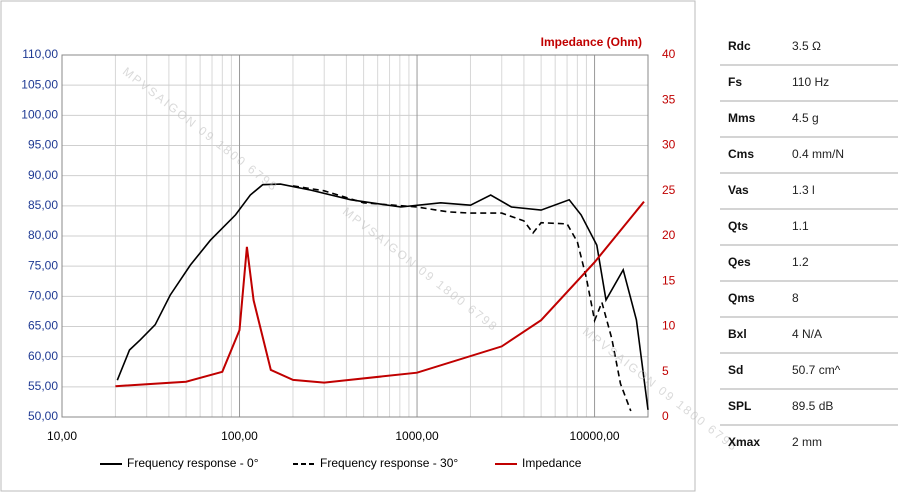 The height and width of the screenshot is (499, 900). Describe the element at coordinates (807, 442) in the screenshot. I see `spec-value: 2 mm` at that location.